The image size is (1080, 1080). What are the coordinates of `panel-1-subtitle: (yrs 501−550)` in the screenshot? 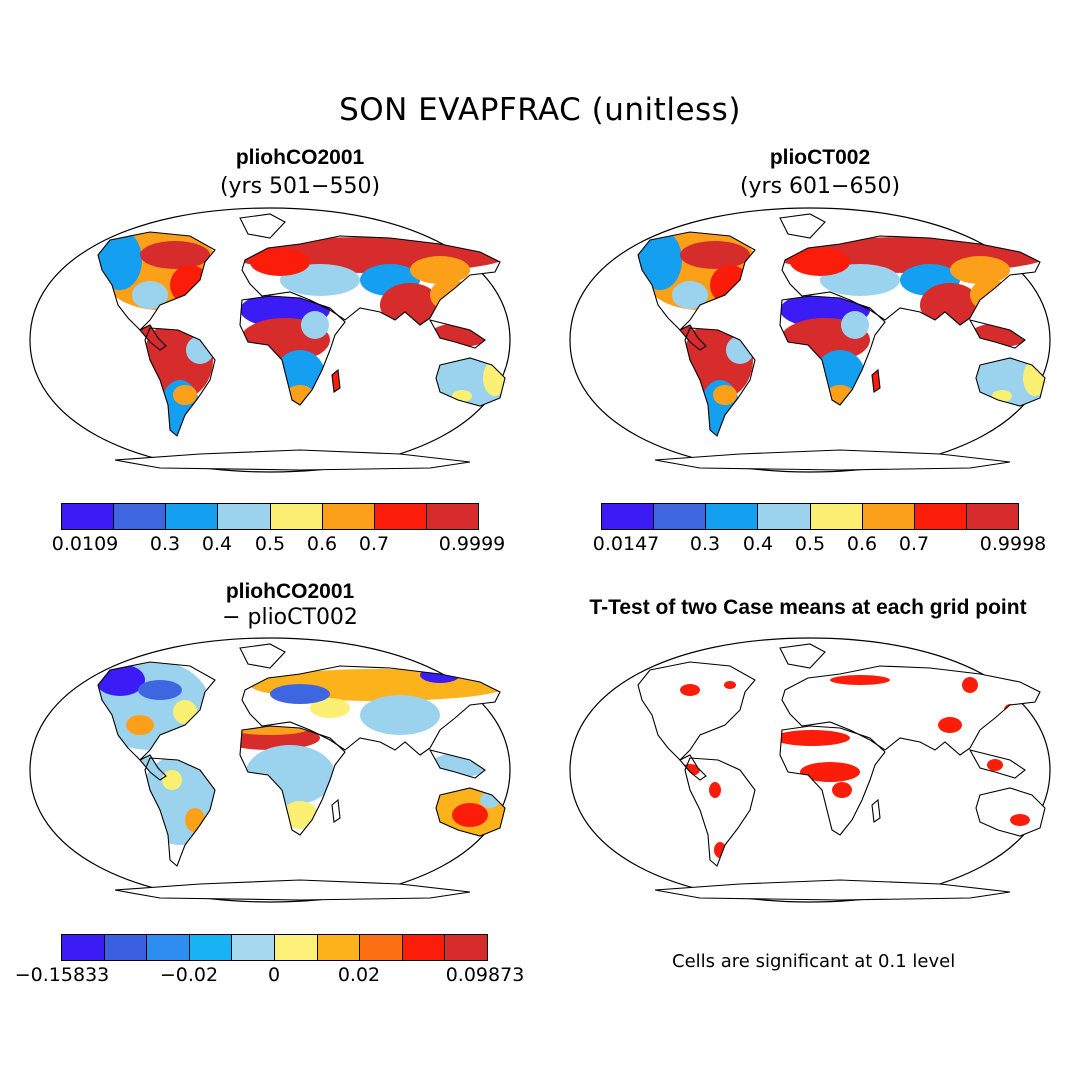 It's located at (300, 186).